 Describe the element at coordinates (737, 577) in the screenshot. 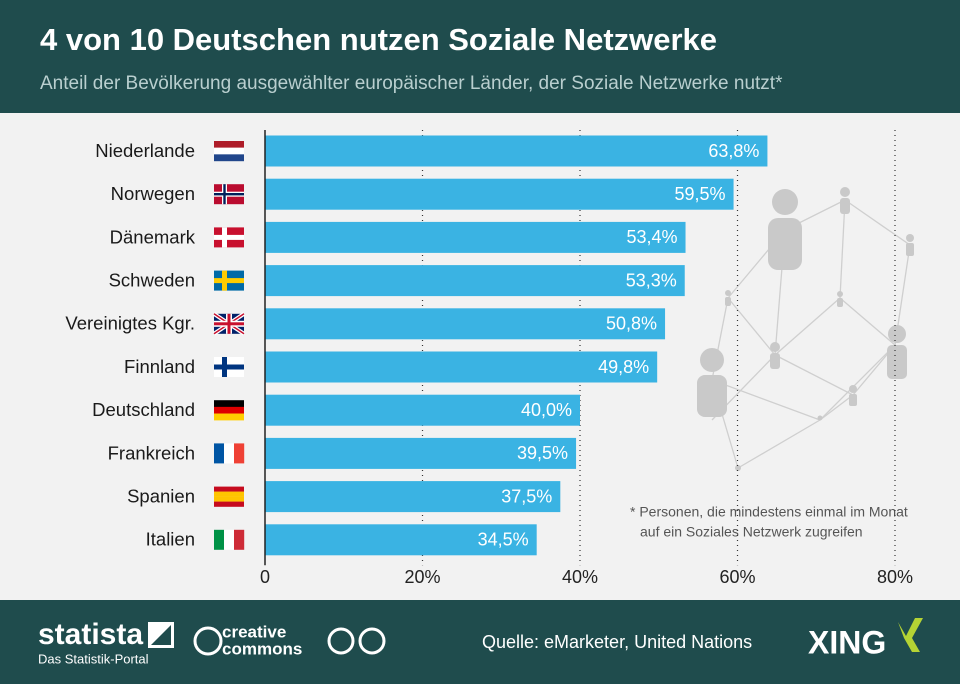

I see `x-tick-label: 60%` at that location.